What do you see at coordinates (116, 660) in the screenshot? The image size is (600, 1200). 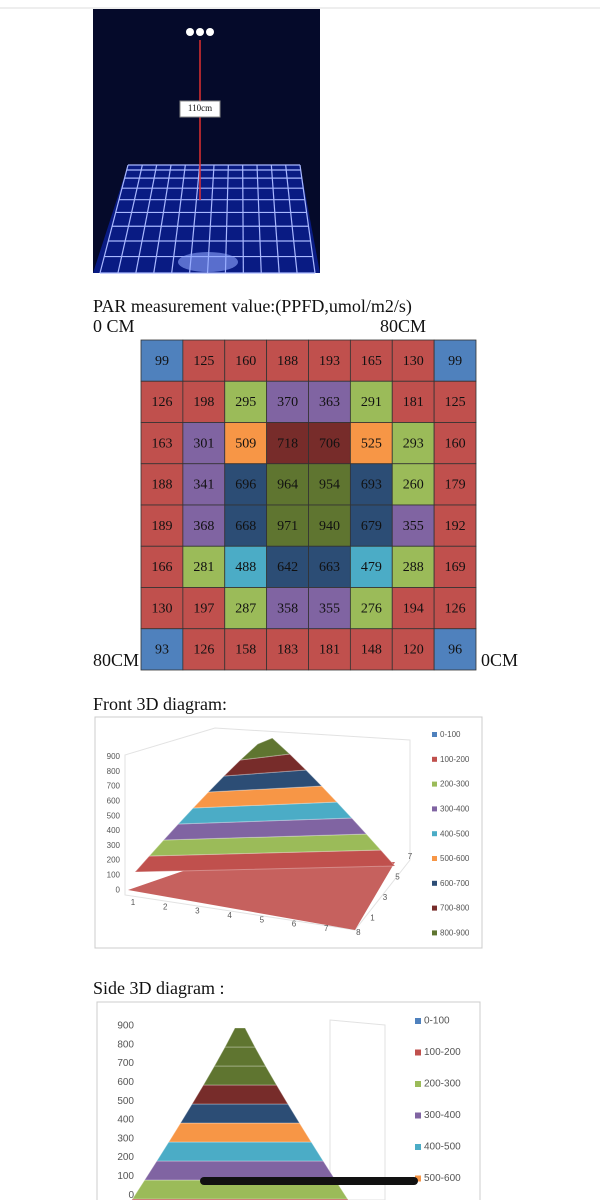 I see `corner-label: 80CM` at bounding box center [116, 660].